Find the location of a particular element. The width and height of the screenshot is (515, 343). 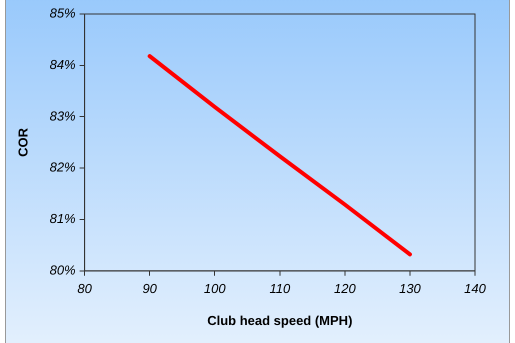

x-tick-label: 130 is located at coordinates (410, 288).